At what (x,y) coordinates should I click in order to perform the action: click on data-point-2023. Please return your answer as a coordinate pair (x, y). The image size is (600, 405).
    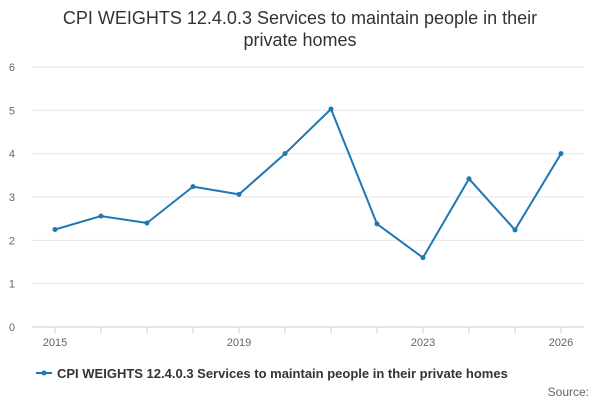
    Looking at the image, I should click on (423, 258).